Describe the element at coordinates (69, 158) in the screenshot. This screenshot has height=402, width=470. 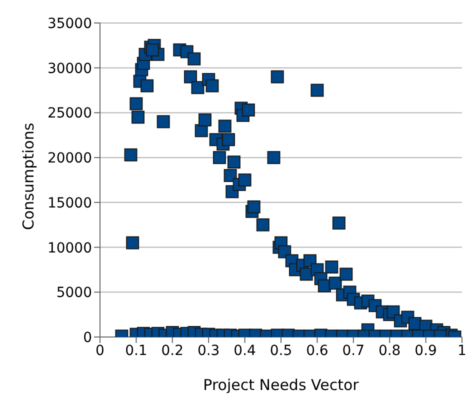
I see `y-tick-label: 20000` at that location.